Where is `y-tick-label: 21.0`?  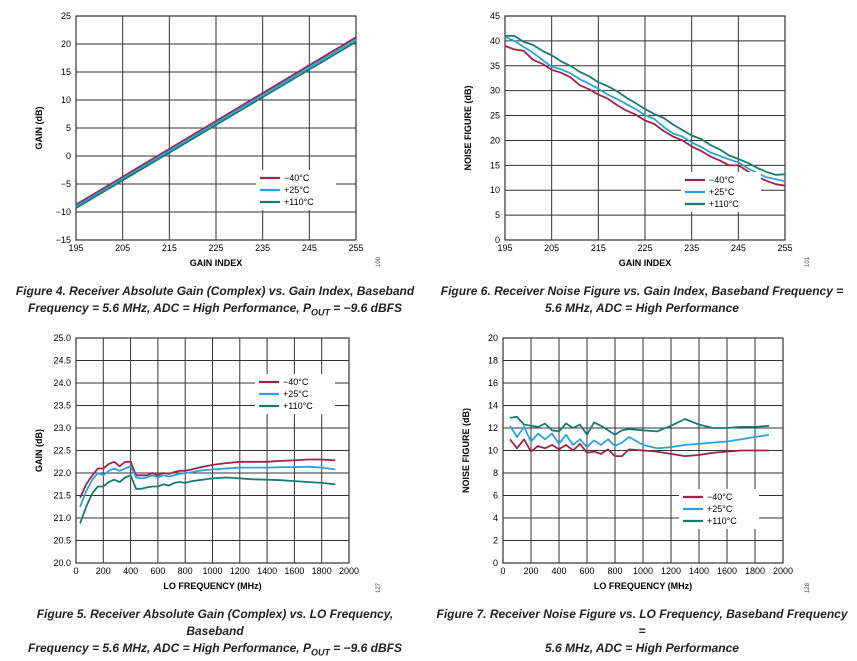
y-tick-label: 21.0 is located at coordinates (62, 518).